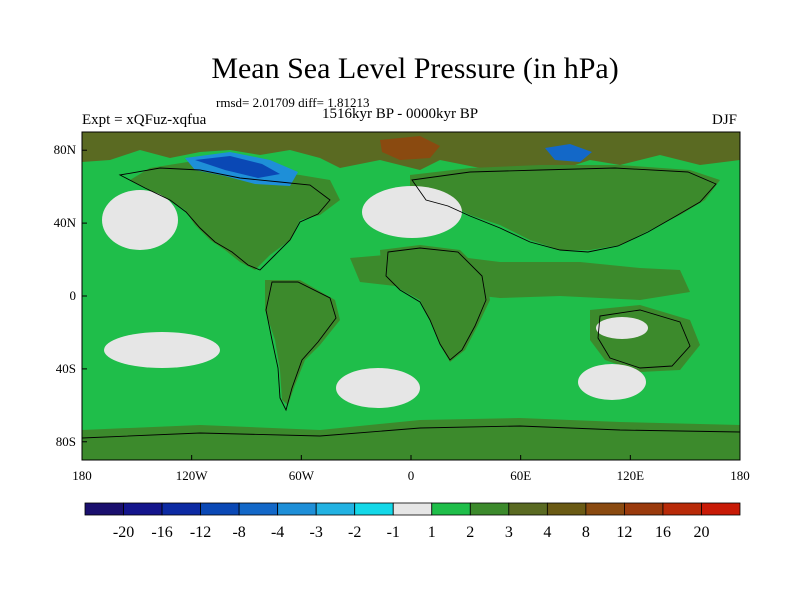 This screenshot has width=800, height=600. What do you see at coordinates (622, 328) in the screenshot?
I see `region-australia-gray` at bounding box center [622, 328].